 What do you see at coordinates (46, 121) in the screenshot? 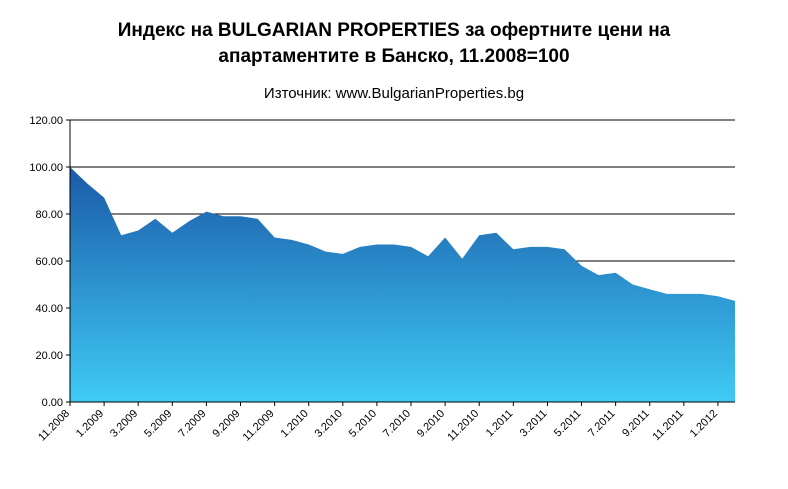
I see `y-axis-tick-label: 120.00` at bounding box center [46, 121].